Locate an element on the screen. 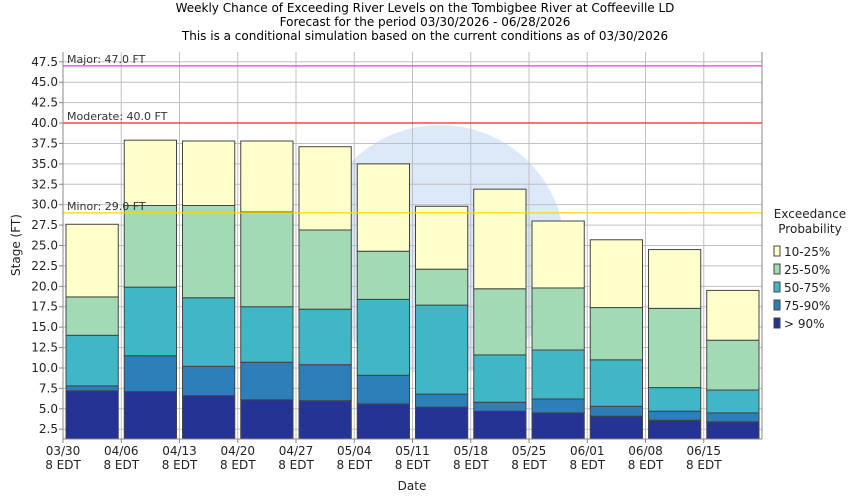 This screenshot has width=850, height=500. legend-label: 25-50% is located at coordinates (807, 270).